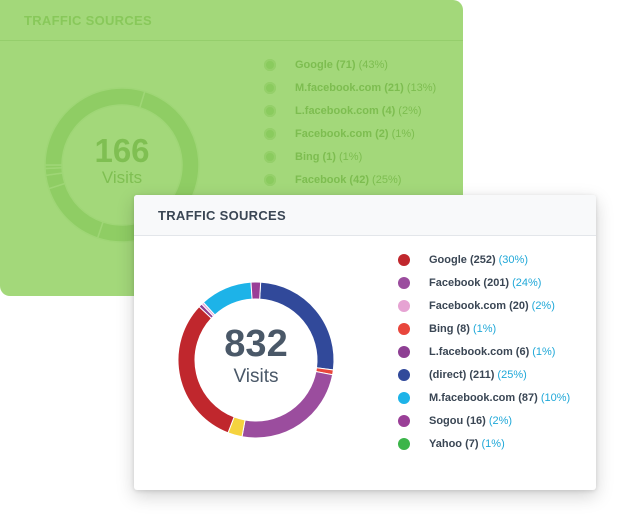 The width and height of the screenshot is (622, 523). I want to click on traffic-donut-chart, so click(256, 360).